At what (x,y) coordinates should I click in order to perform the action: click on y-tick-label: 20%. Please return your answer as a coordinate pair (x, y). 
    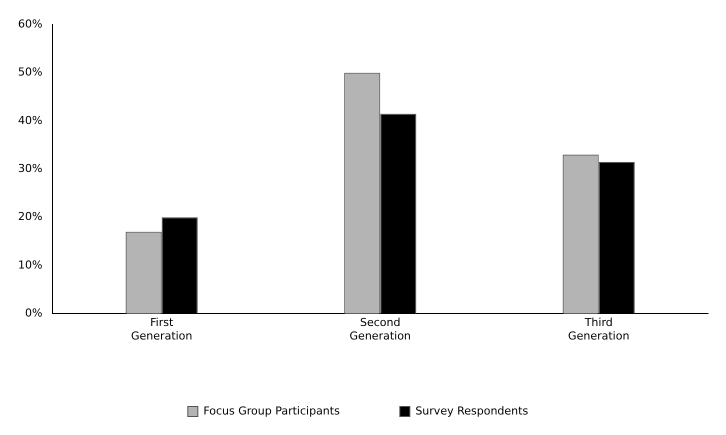
    Looking at the image, I should click on (30, 217).